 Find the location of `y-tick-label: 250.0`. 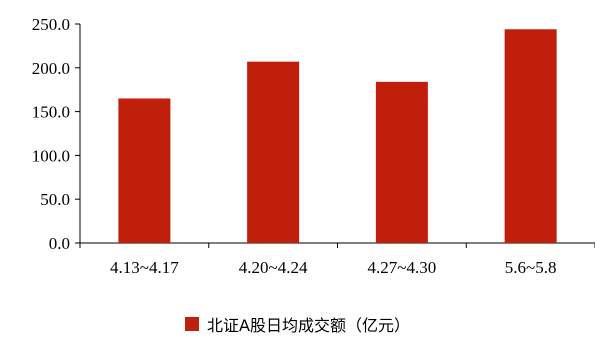

y-tick-label: 250.0 is located at coordinates (51, 24).